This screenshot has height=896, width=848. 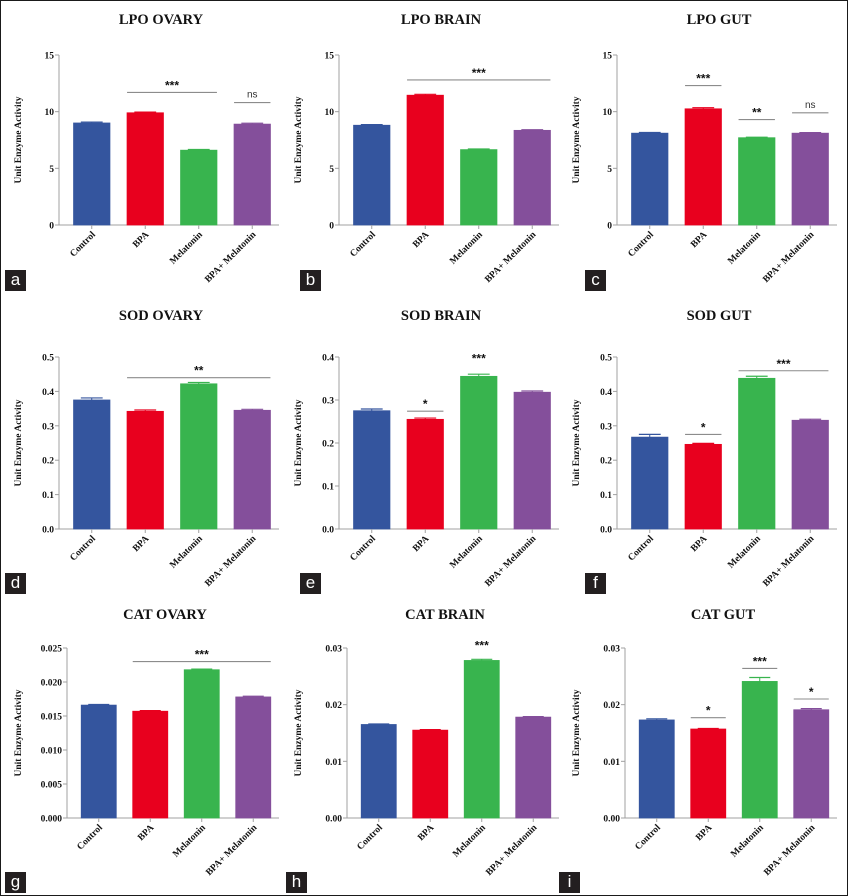 I want to click on chart-title: LPO GUT, so click(x=719, y=20).